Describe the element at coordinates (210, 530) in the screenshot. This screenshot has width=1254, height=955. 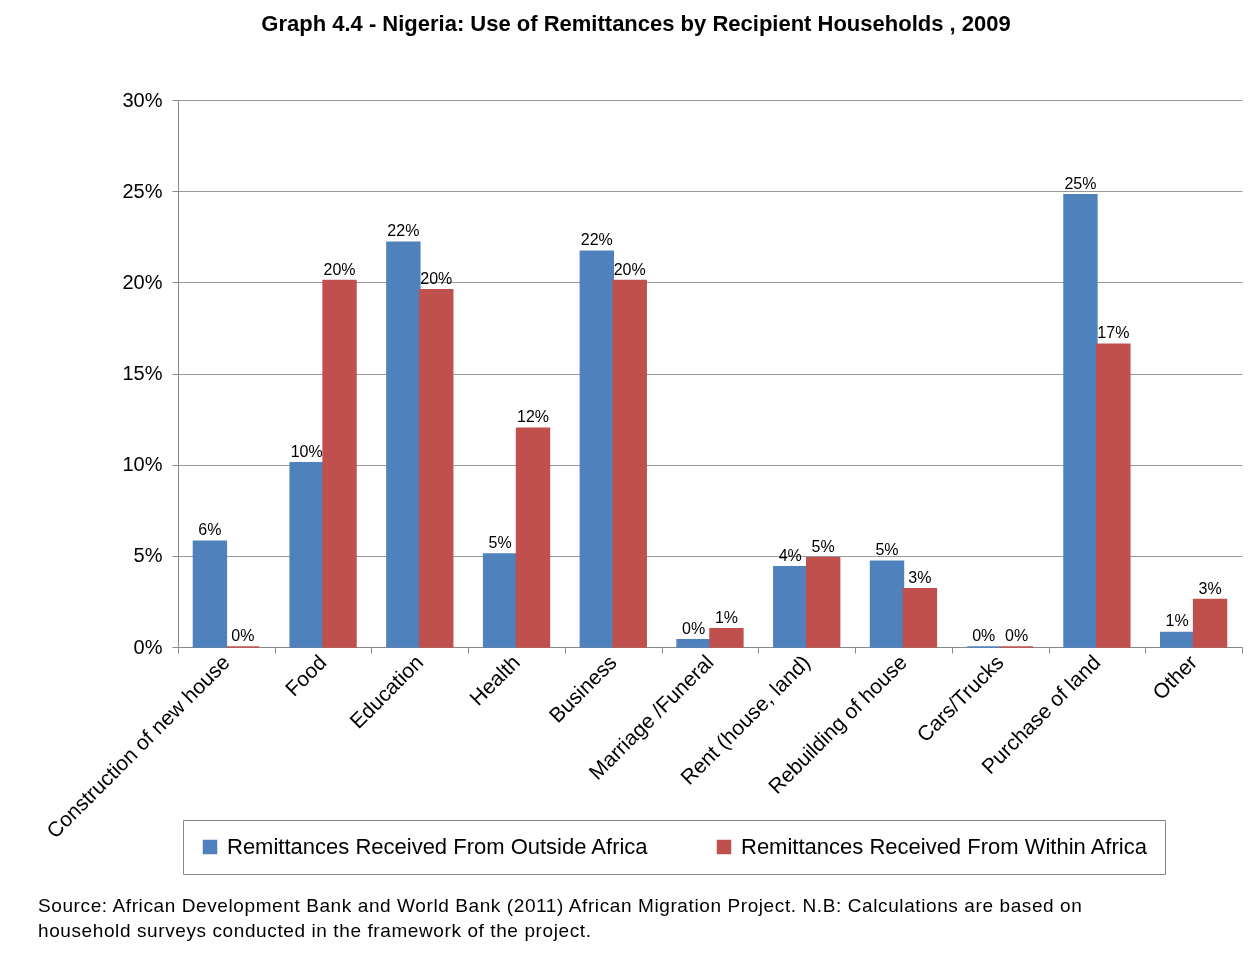
I see `data-label: 6%` at that location.